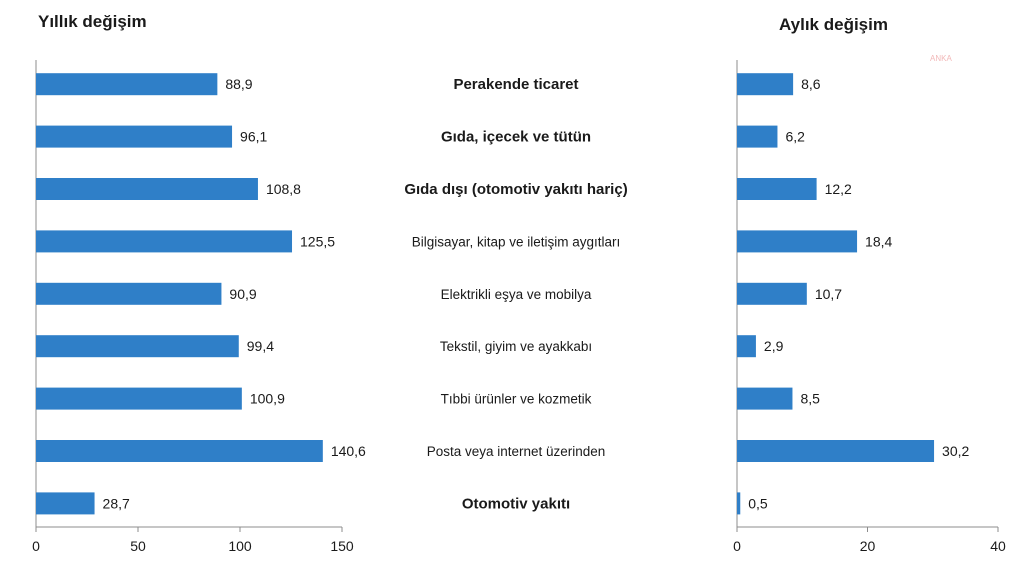 The image size is (1024, 576). Describe the element at coordinates (833, 24) in the screenshot. I see `monthly-change-title: Aylık değişim` at that location.